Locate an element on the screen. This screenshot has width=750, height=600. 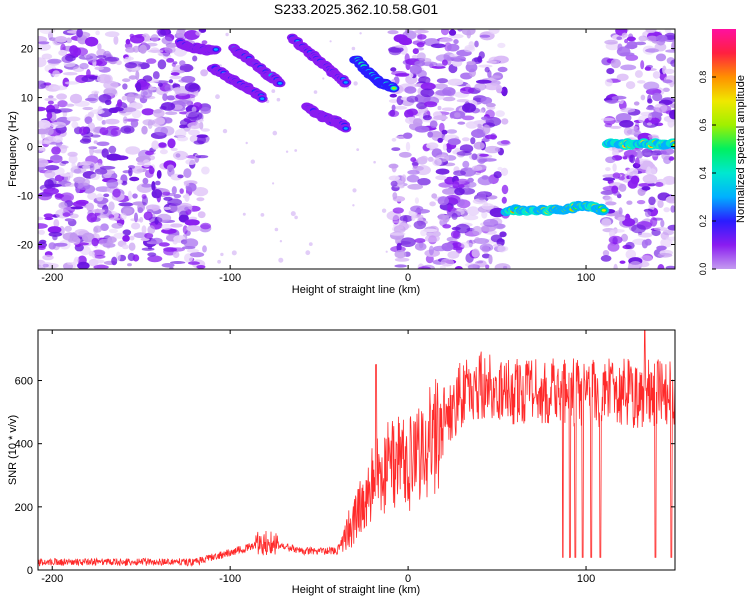
x-tick-label: -200 is located at coordinates (52, 278).